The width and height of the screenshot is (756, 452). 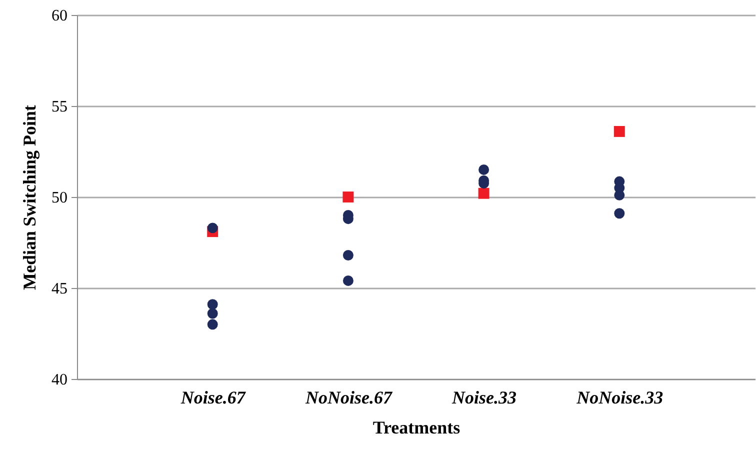 What do you see at coordinates (416, 428) in the screenshot?
I see `x-axis-title: Treatments` at bounding box center [416, 428].